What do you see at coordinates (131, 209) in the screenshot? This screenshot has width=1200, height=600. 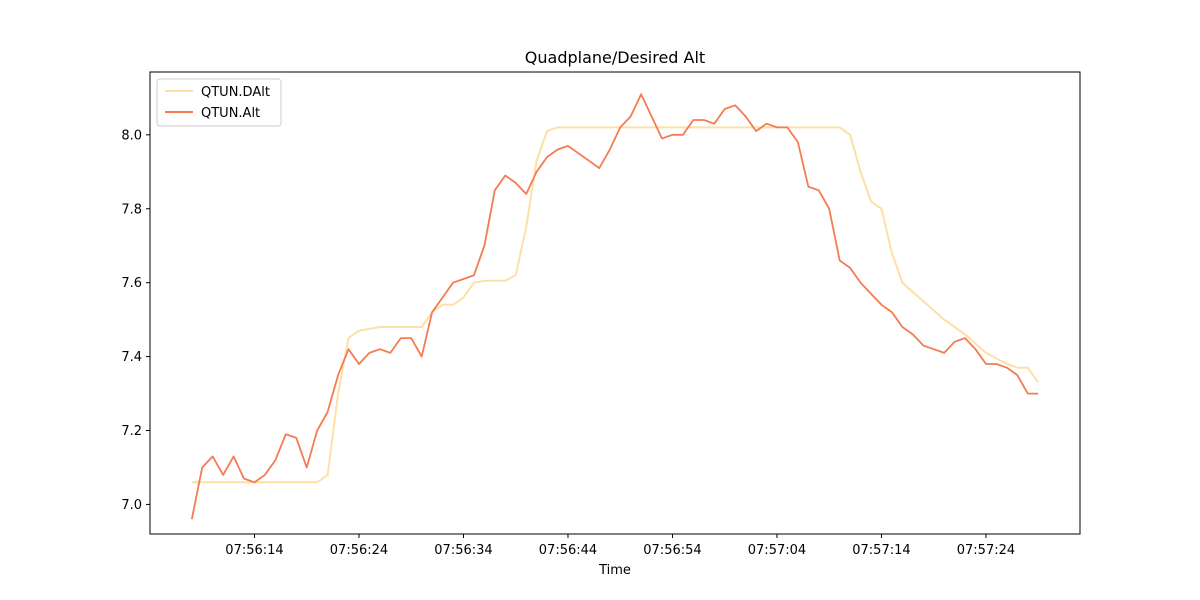 I see `y-tick-label: 7.8` at bounding box center [131, 209].